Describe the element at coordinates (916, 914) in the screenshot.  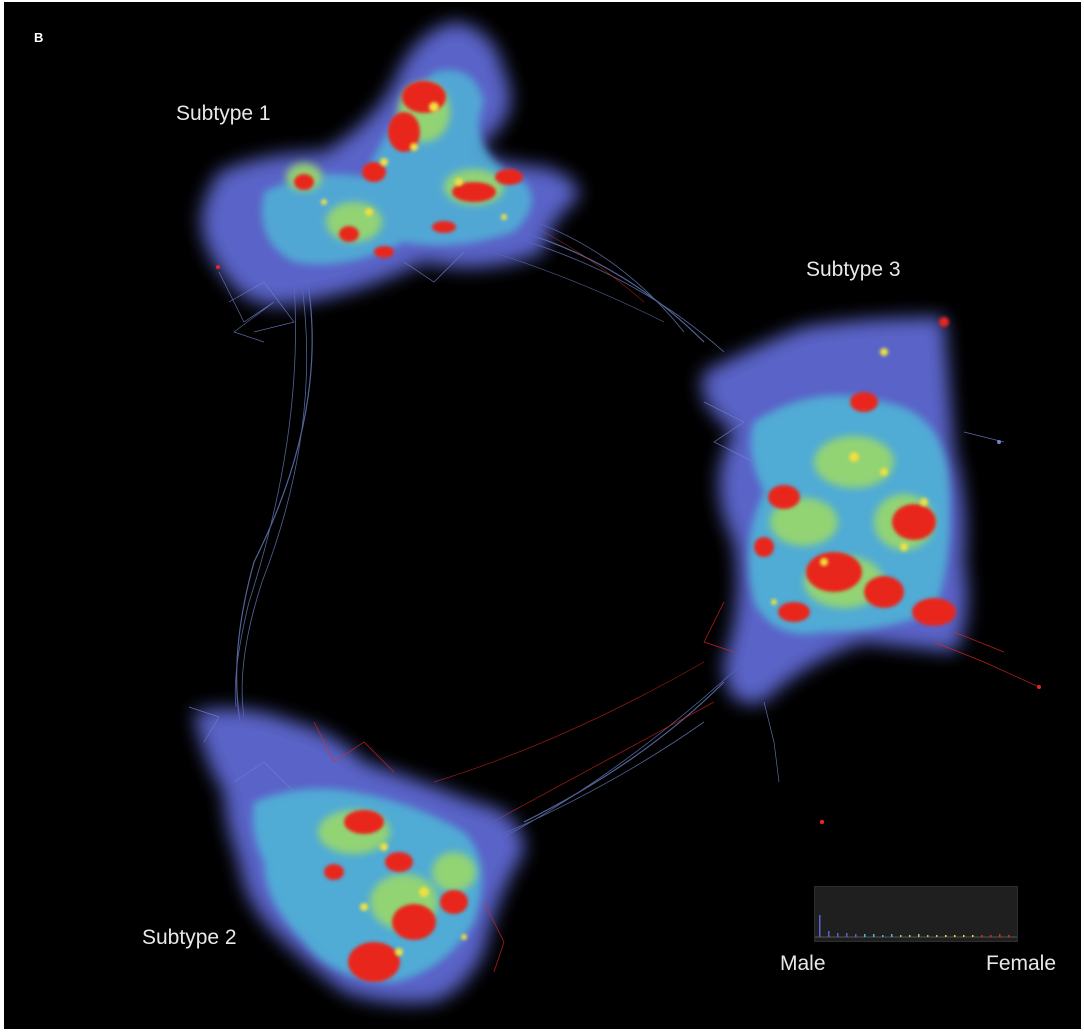
I see `sex-histogram-legend` at that location.